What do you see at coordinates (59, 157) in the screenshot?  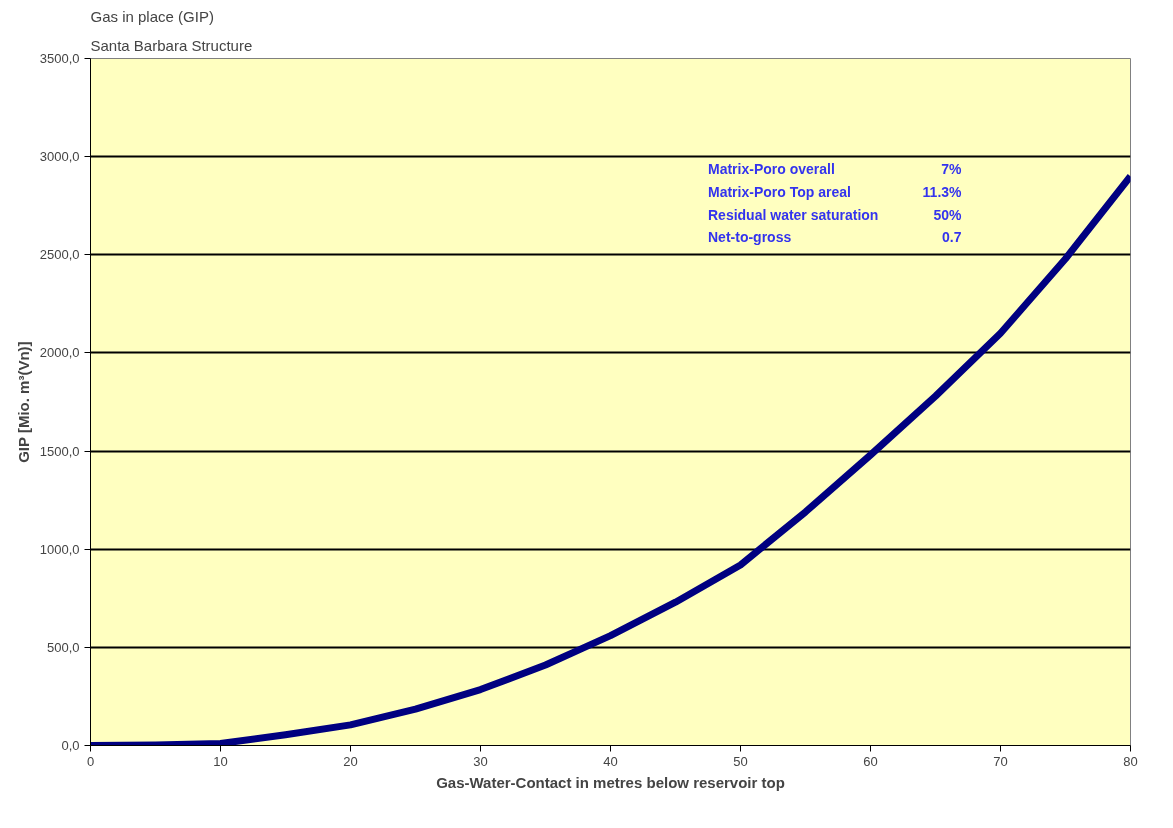 I see `y-tick-label: 3000,0` at bounding box center [59, 157].